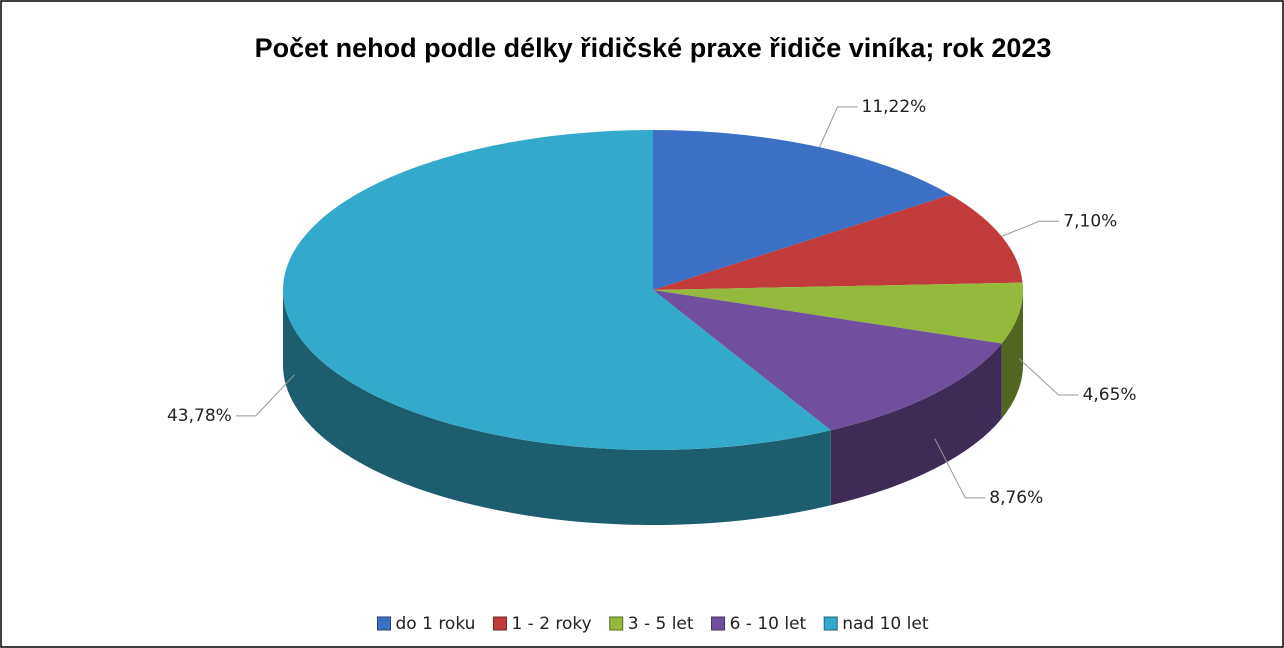 This screenshot has height=648, width=1284. What do you see at coordinates (436, 624) in the screenshot?
I see `legend-label: do 1 roku` at bounding box center [436, 624].